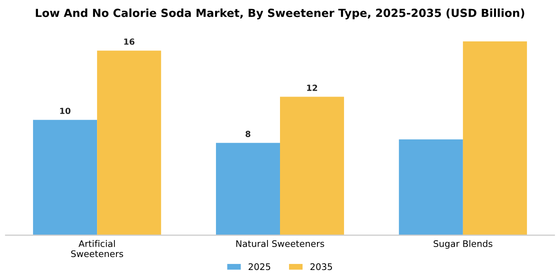  Describe the element at coordinates (312, 87) in the screenshot. I see `data-label: 12` at that location.